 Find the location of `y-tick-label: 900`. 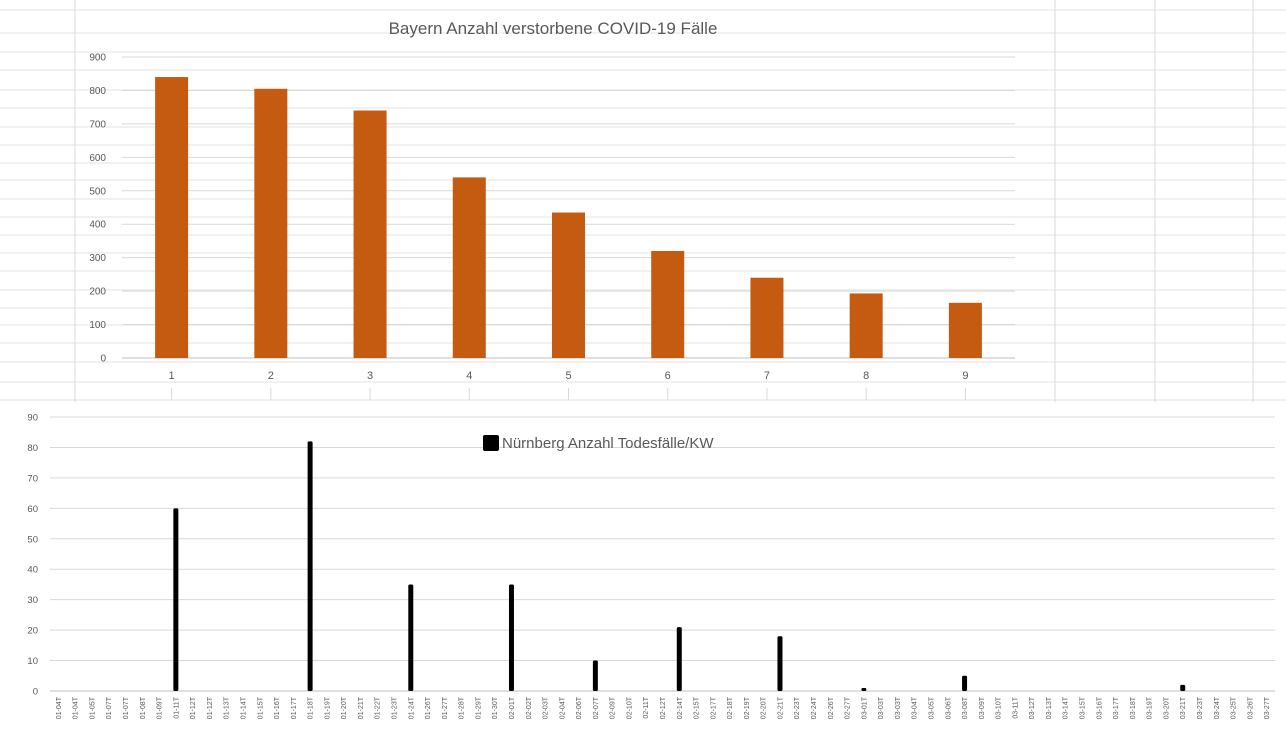

y-tick-label: 900 is located at coordinates (97, 58).